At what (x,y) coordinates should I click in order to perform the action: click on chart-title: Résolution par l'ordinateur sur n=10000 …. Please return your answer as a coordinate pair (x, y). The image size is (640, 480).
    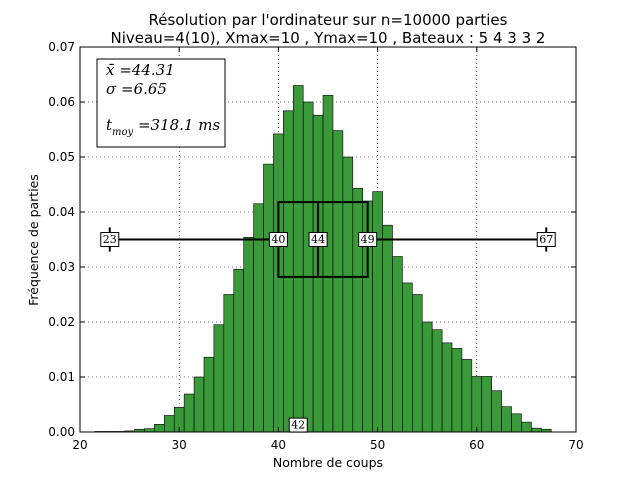
    Looking at the image, I should click on (328, 20).